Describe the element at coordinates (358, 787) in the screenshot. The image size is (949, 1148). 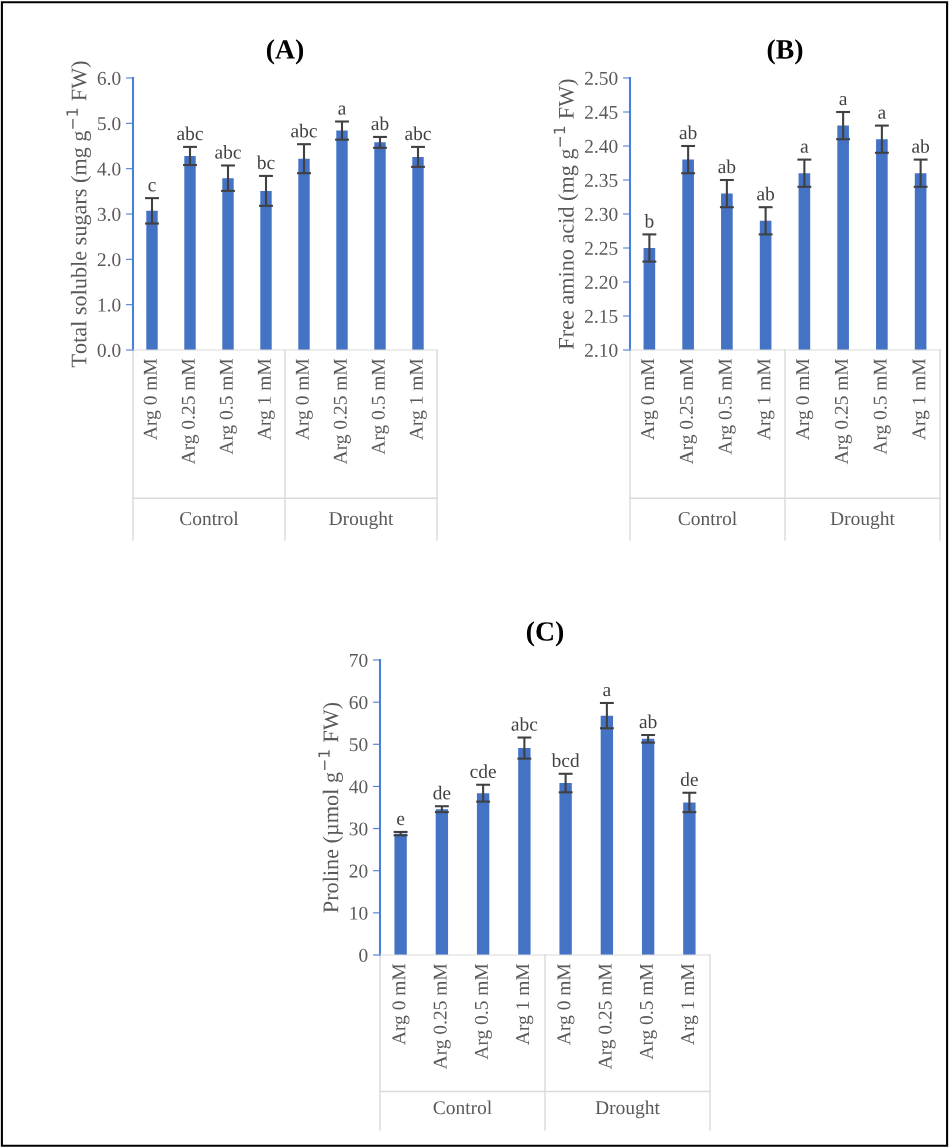
I see `y-tick-label: 40` at that location.